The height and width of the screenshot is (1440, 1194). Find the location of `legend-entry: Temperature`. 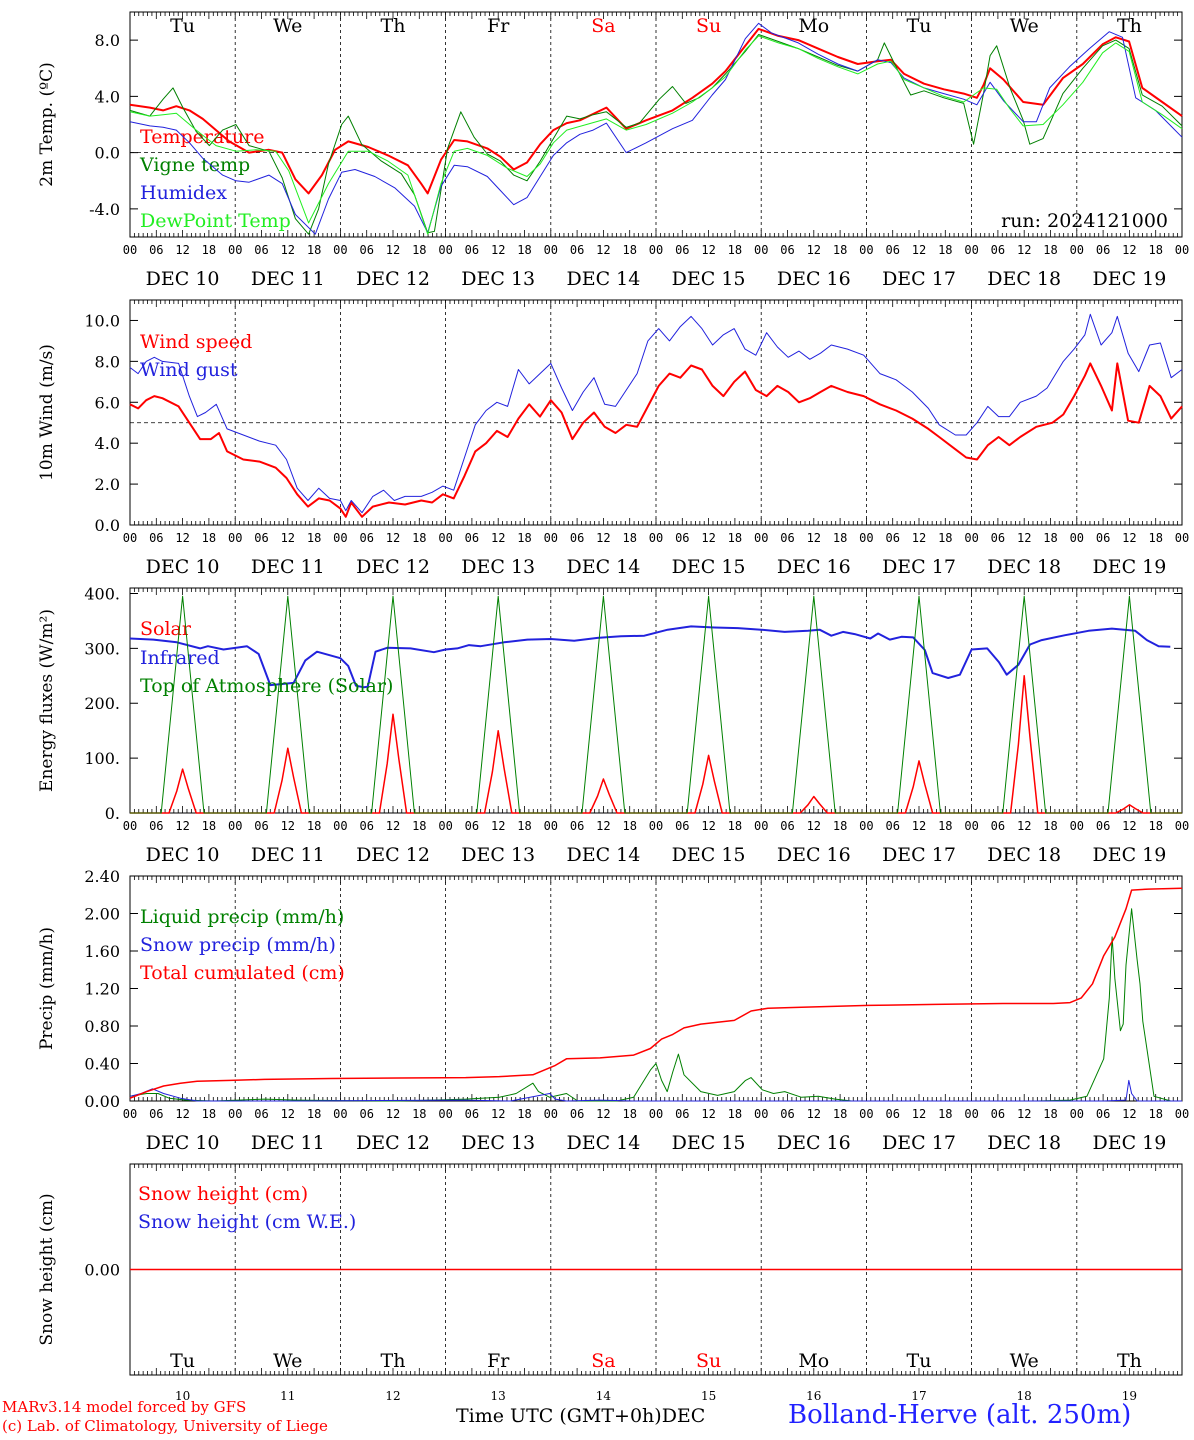

legend-entry: Temperature is located at coordinates (202, 137).